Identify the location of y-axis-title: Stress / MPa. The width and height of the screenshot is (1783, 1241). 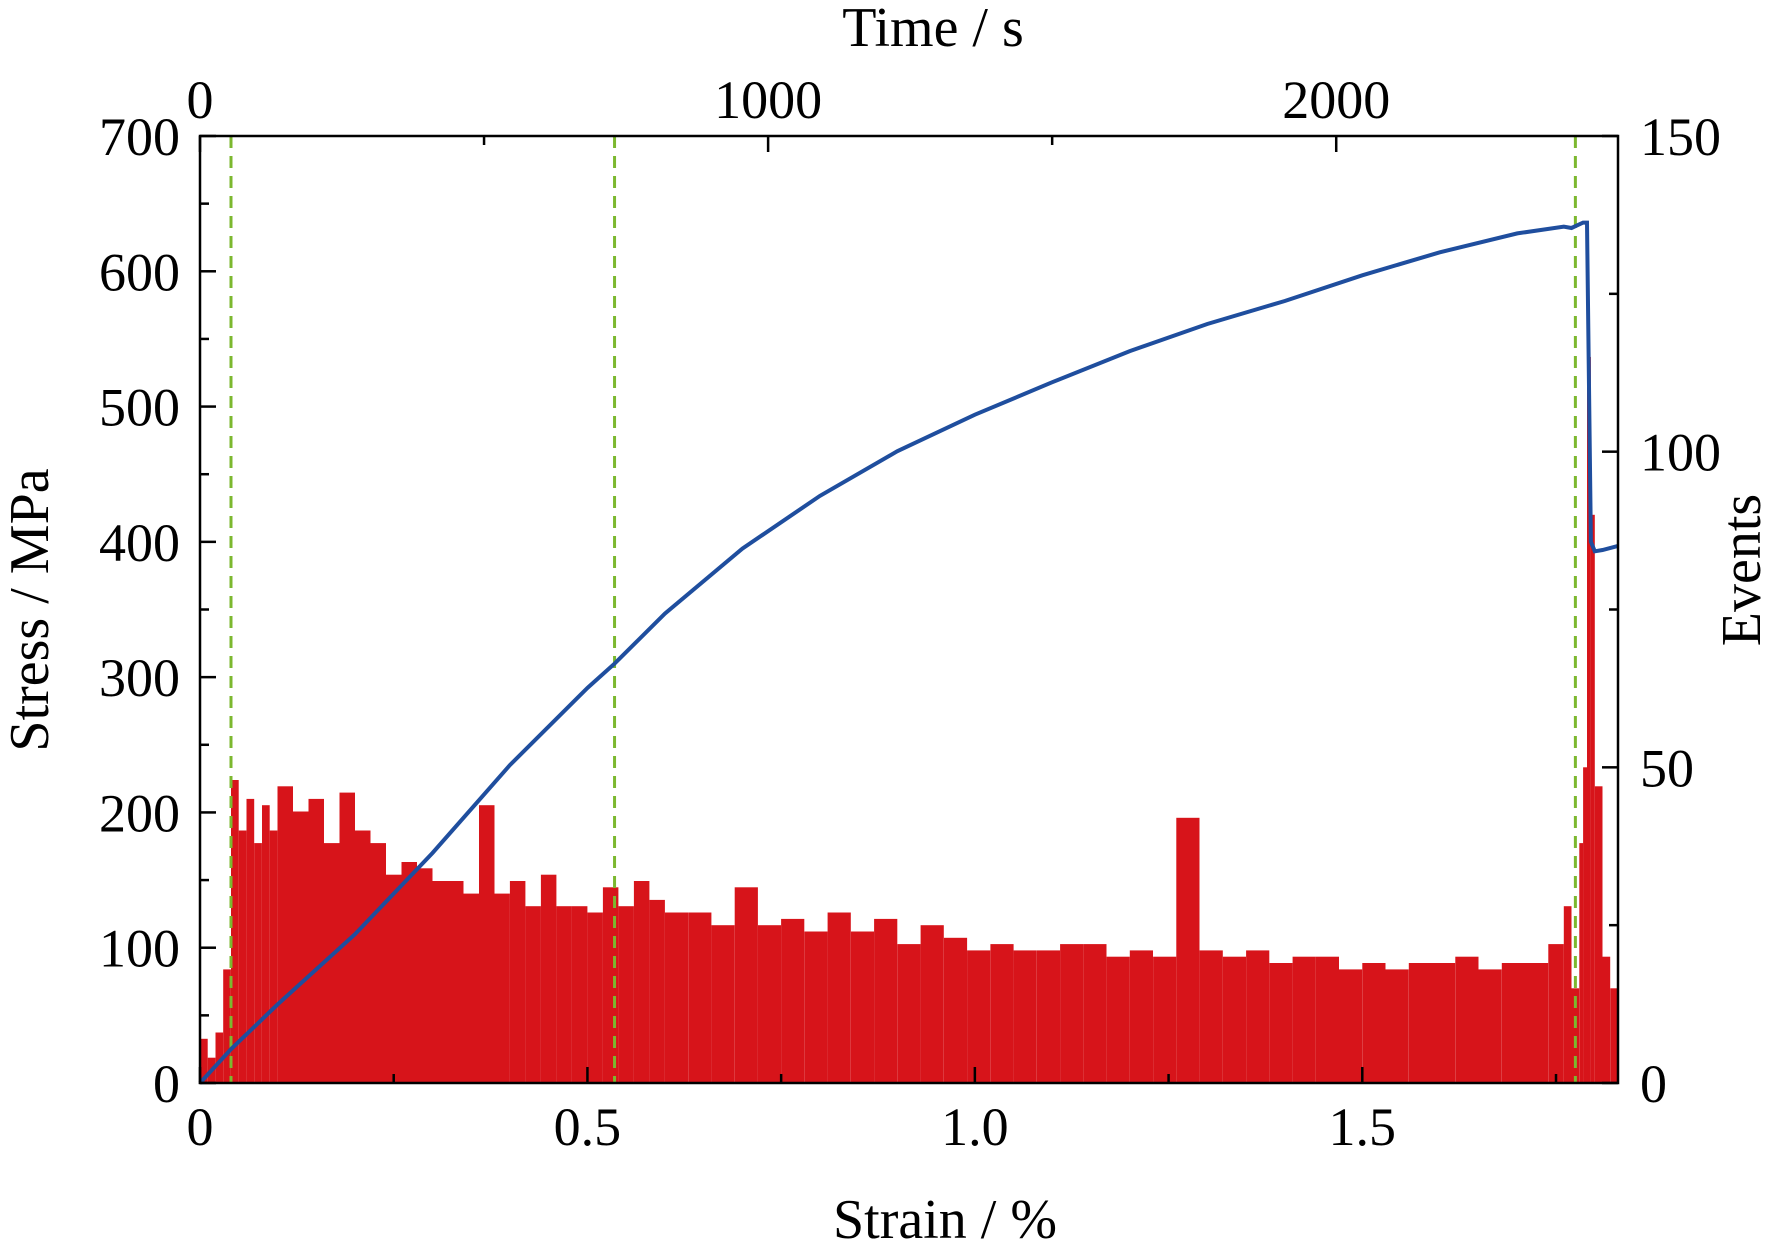
(30, 609).